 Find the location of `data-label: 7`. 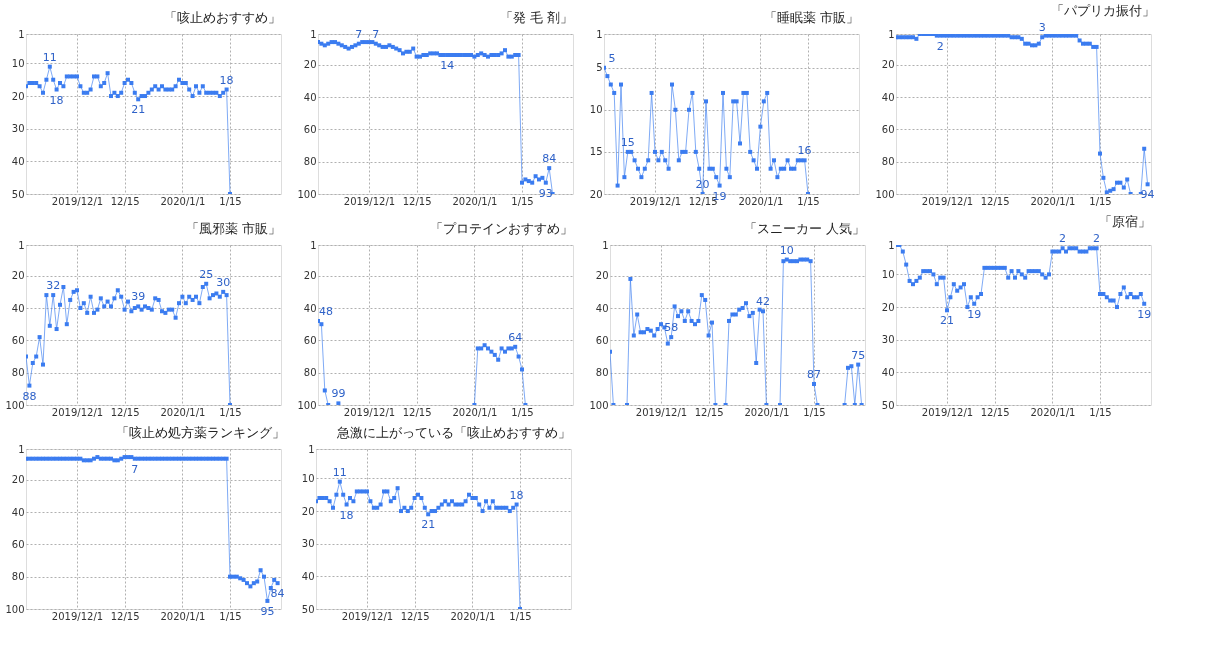

data-label: 7 is located at coordinates (376, 34).